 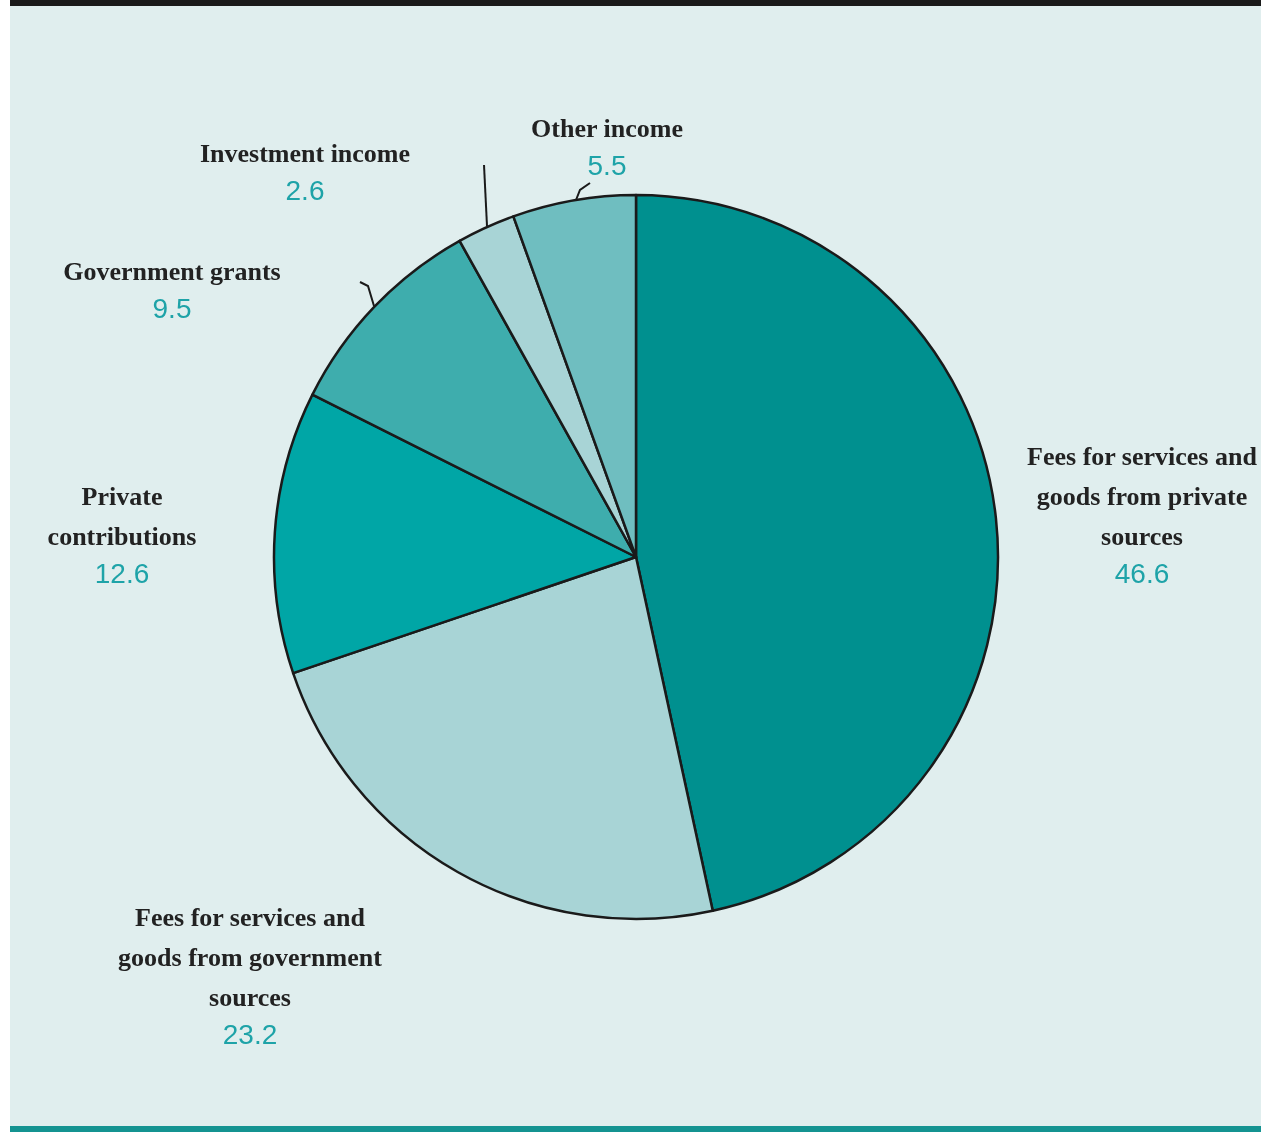 I want to click on data-label: 9.5, so click(x=172, y=308).